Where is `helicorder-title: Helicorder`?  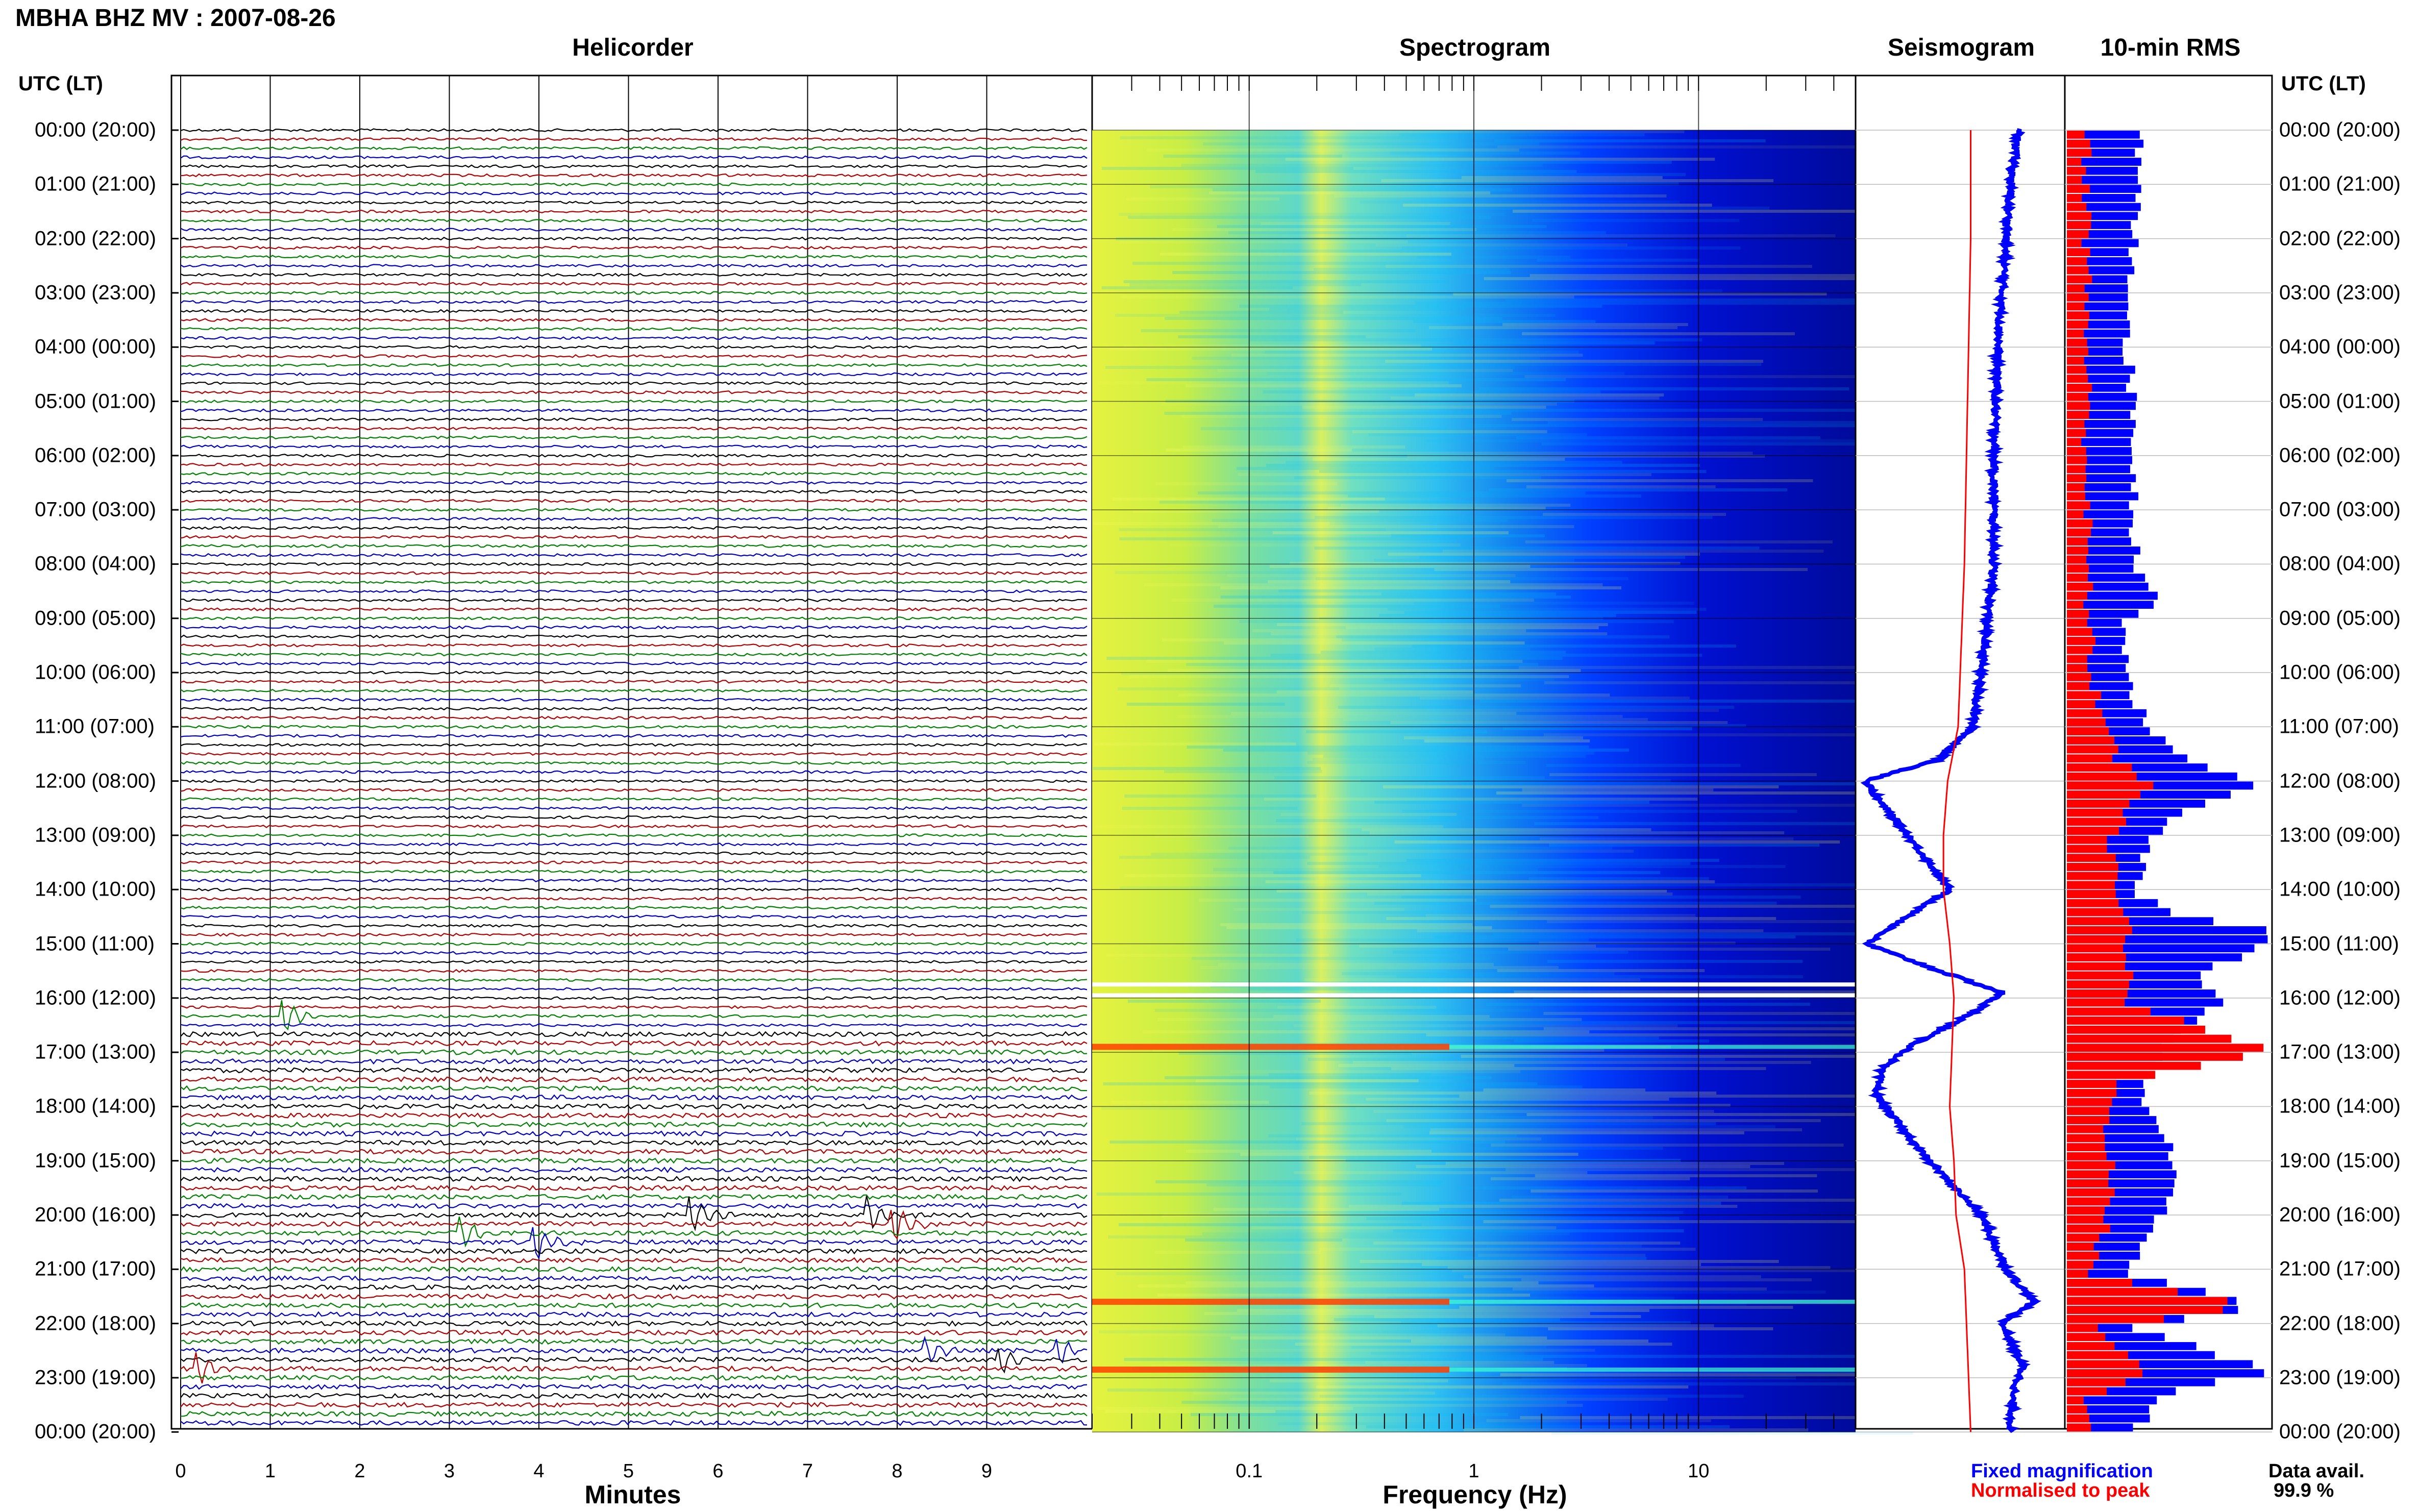 helicorder-title: Helicorder is located at coordinates (633, 47).